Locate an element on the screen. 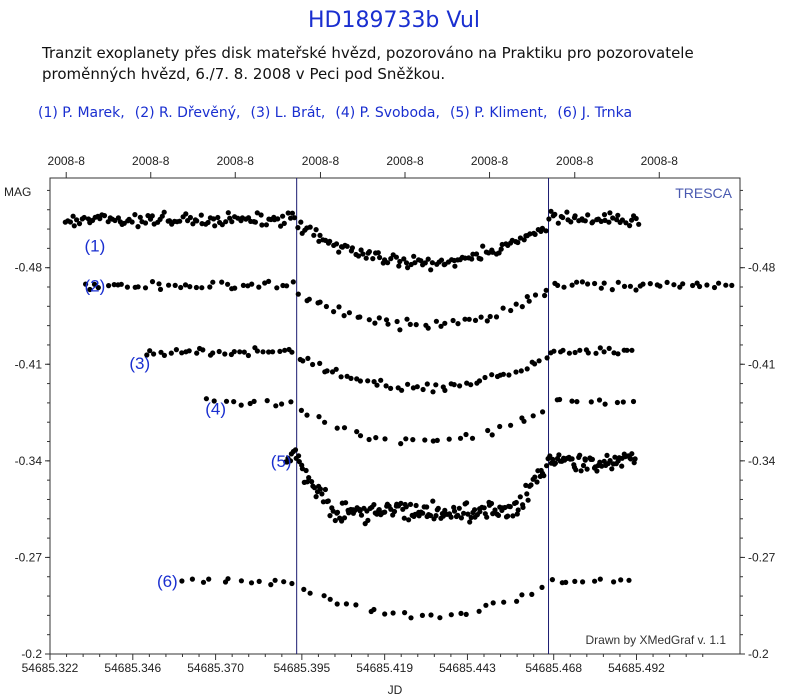  y-tick-label-left: -0.34 is located at coordinates (29, 461).